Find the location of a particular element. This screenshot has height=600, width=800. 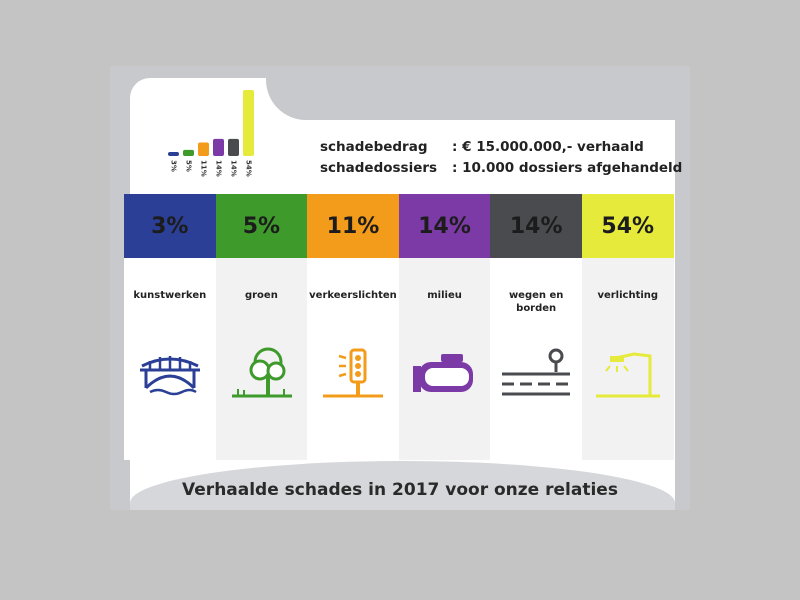

tree-icon is located at coordinates (262, 374).